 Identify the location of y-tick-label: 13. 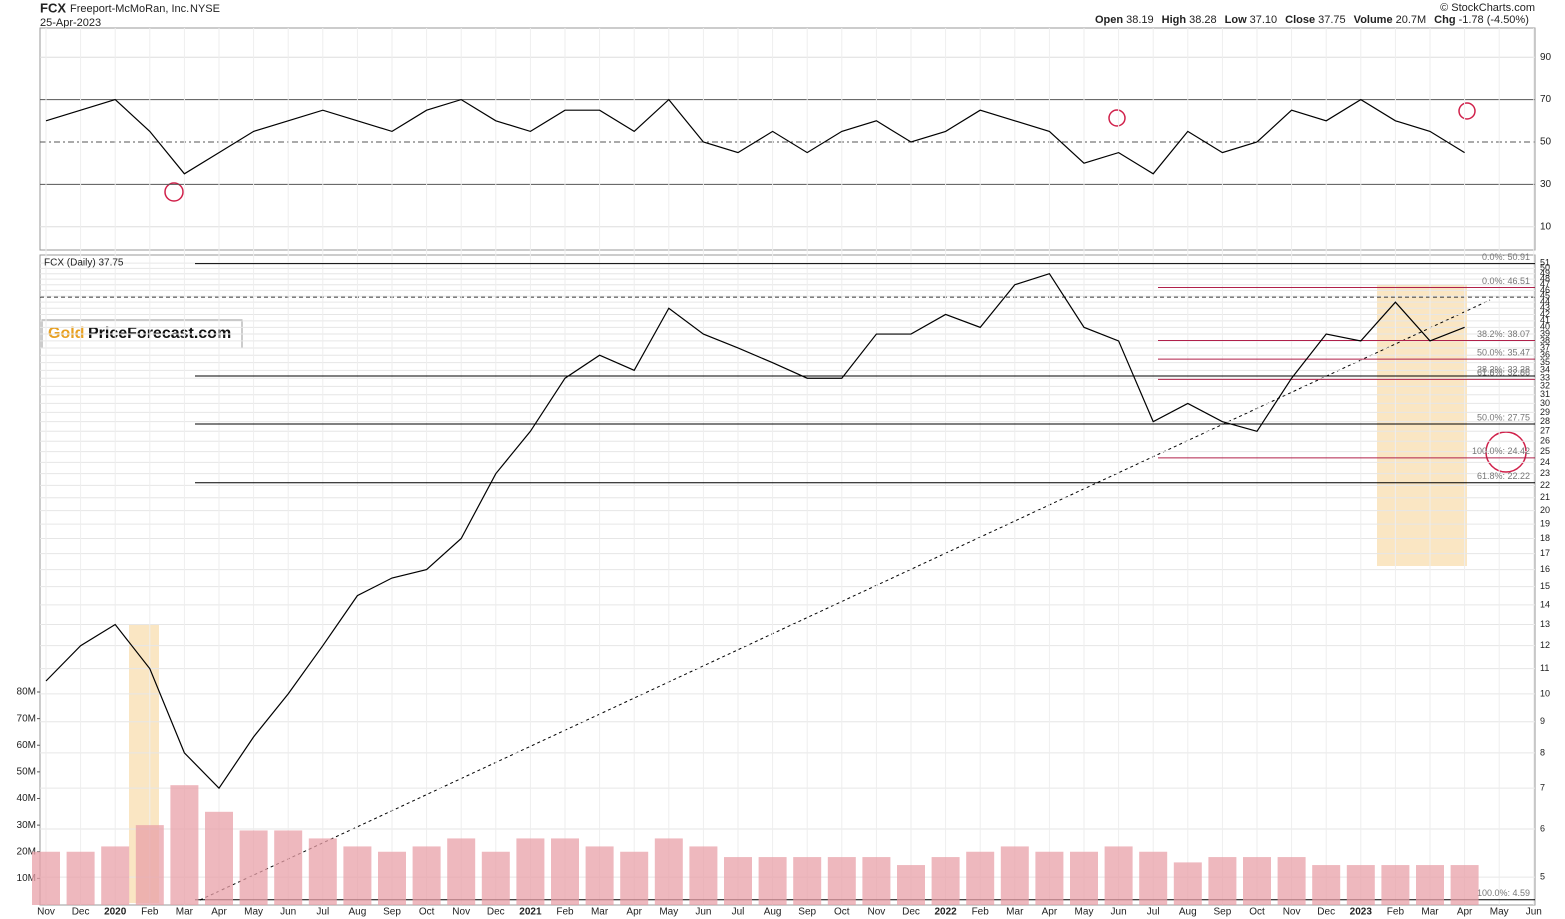
(1545, 624).